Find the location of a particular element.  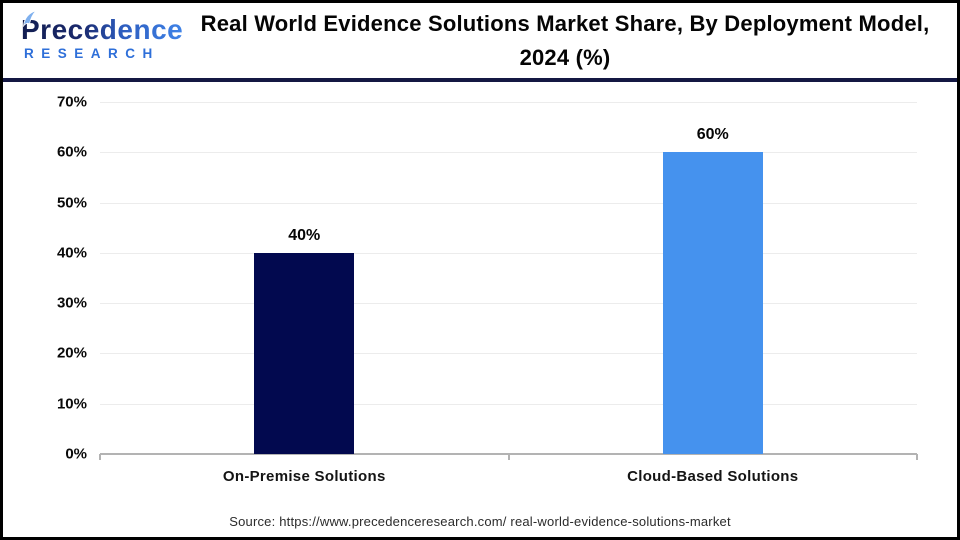

brand-word-text: Precedence is located at coordinates (102, 29).